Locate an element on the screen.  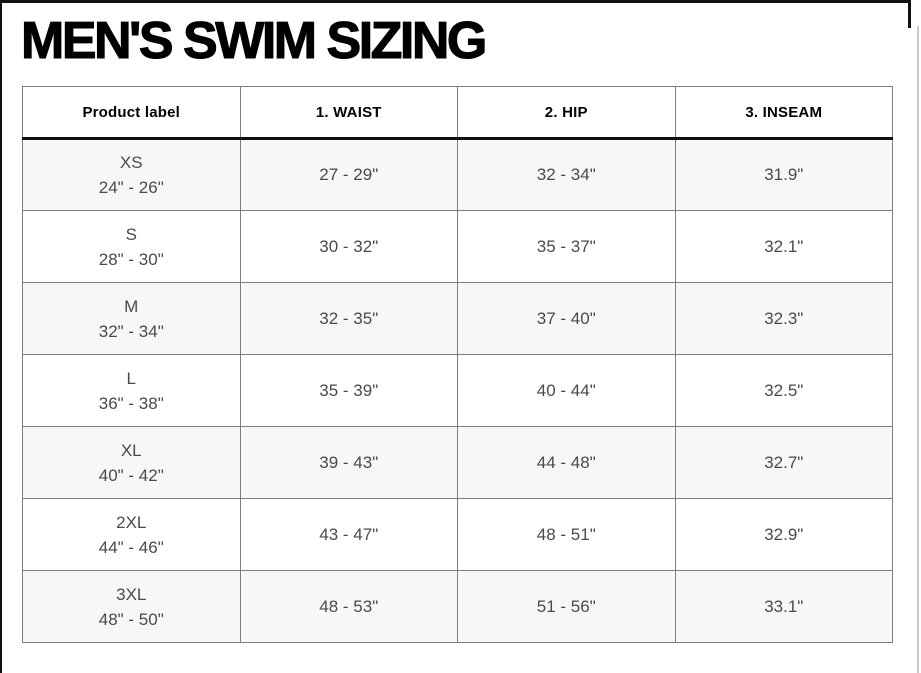
hip-cell: 40 - 44" is located at coordinates (566, 390).